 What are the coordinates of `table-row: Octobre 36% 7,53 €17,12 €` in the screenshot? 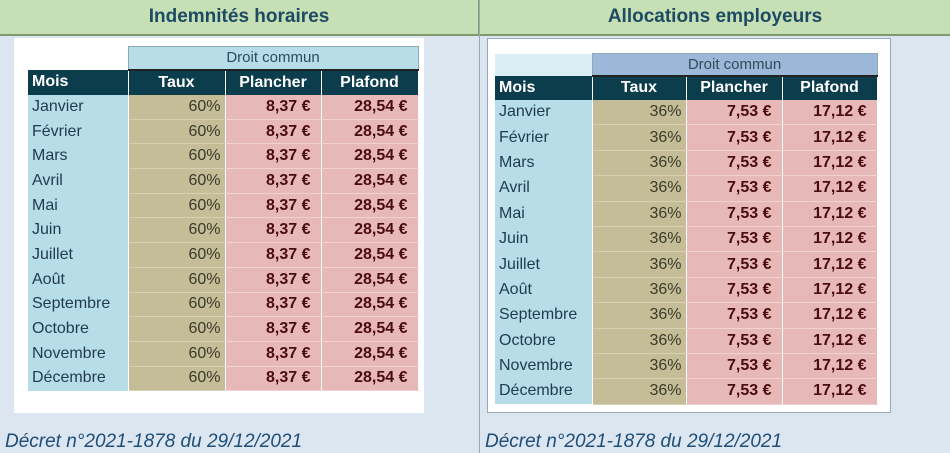 It's located at (686, 341).